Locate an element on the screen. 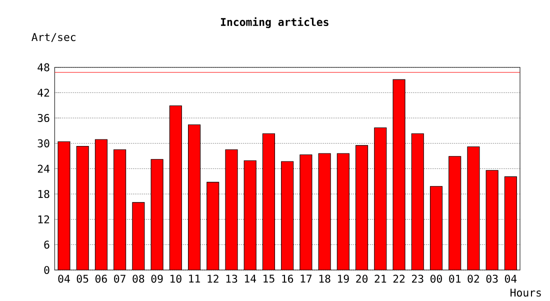 The width and height of the screenshot is (550, 301). x-tick-label: 06 is located at coordinates (101, 278).